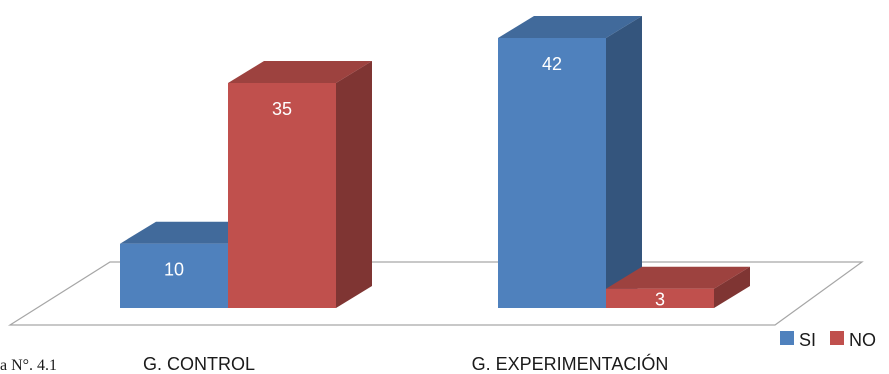 This screenshot has height=374, width=889. What do you see at coordinates (174, 270) in the screenshot?
I see `data-label-si-0: 10` at bounding box center [174, 270].